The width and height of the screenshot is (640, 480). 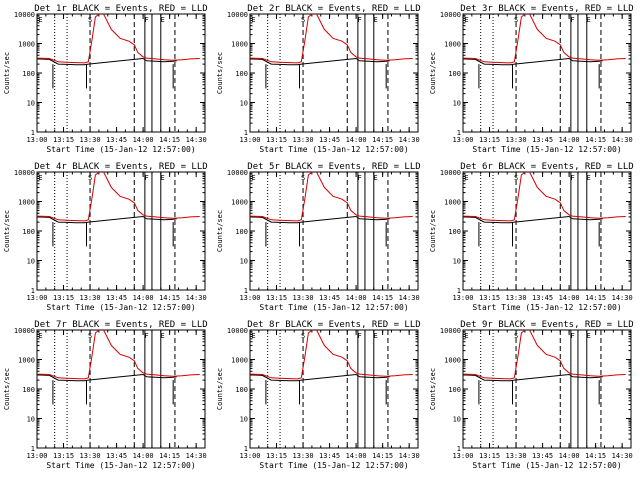 I want to click on panel-title: Det 9r BLACK = Events, RED = LLD, so click(x=546, y=325).